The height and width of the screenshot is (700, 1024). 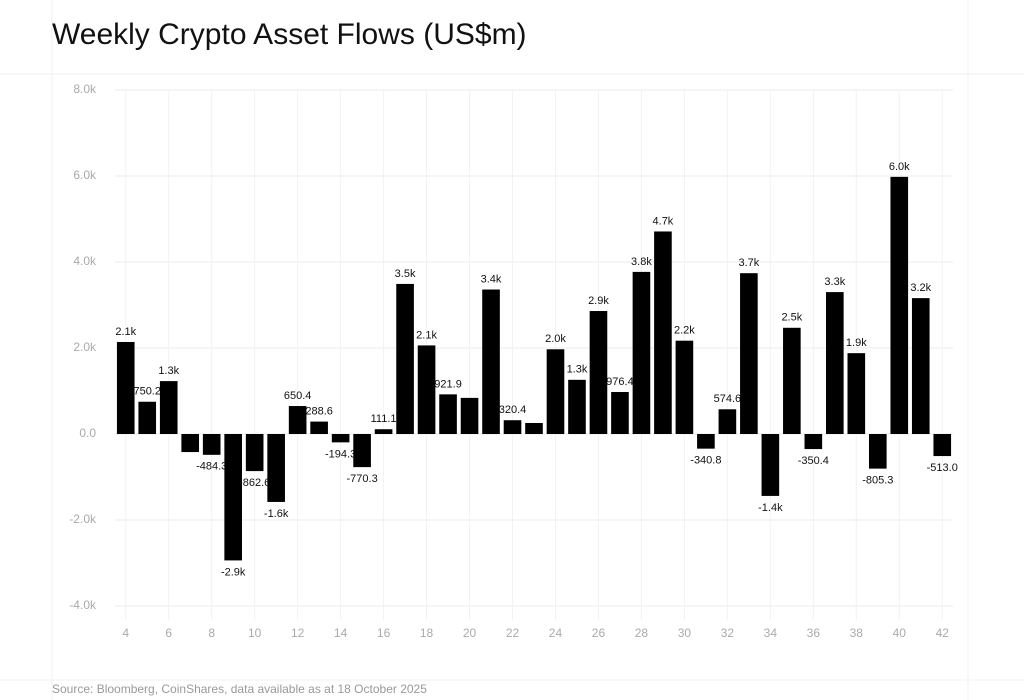 What do you see at coordinates (942, 468) in the screenshot?
I see `data-label: -513.0` at bounding box center [942, 468].